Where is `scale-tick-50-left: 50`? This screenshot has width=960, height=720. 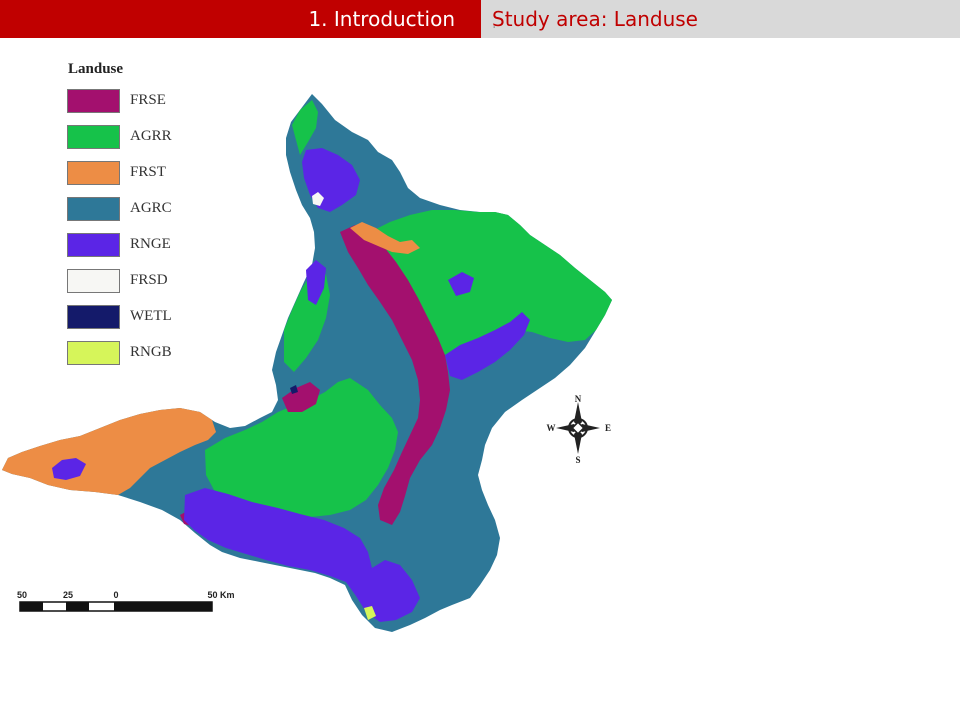
scale-tick-50-left: 50 is located at coordinates (22, 595).